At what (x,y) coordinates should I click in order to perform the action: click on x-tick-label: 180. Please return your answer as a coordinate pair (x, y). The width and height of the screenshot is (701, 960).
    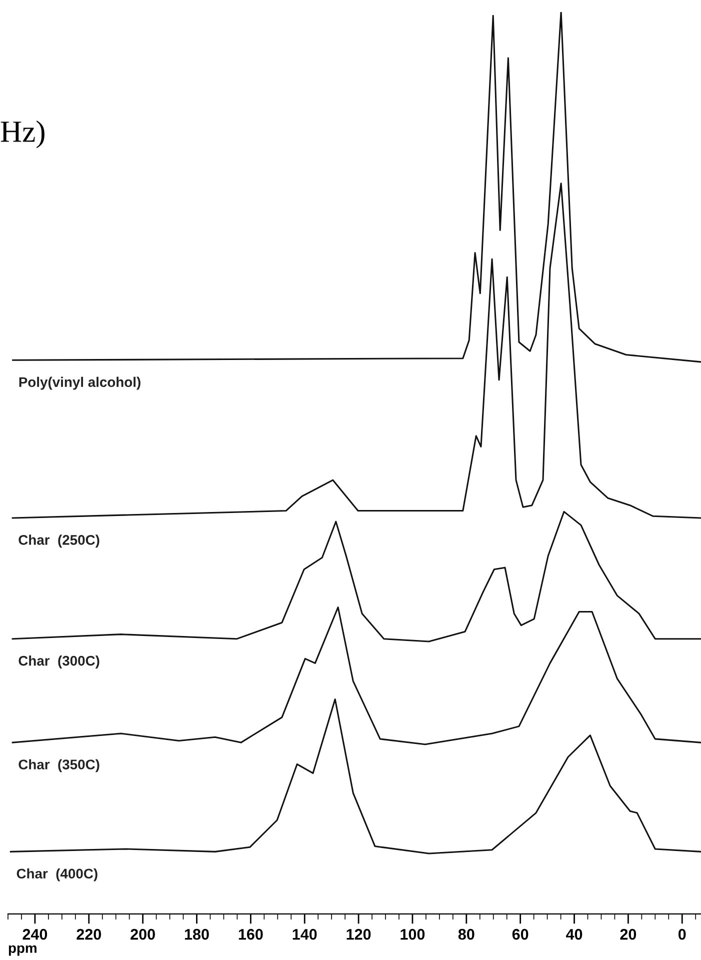
    Looking at the image, I should click on (196, 934).